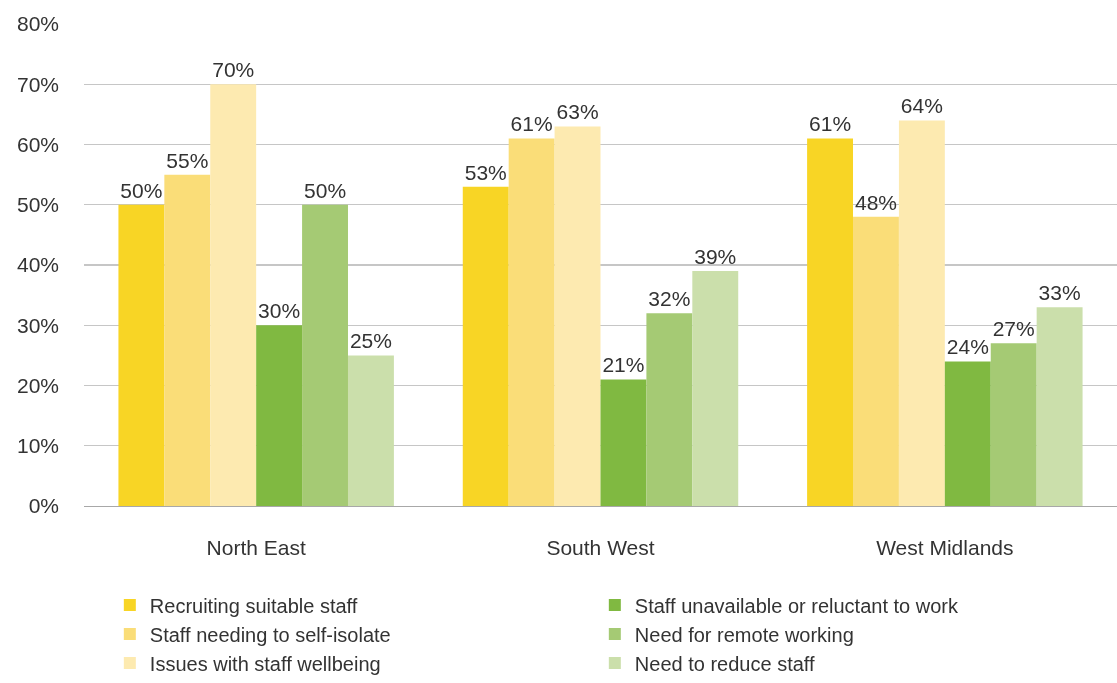 The image size is (1117, 683). Describe the element at coordinates (725, 663) in the screenshot. I see `legend-label: Need to reduce staff` at that location.